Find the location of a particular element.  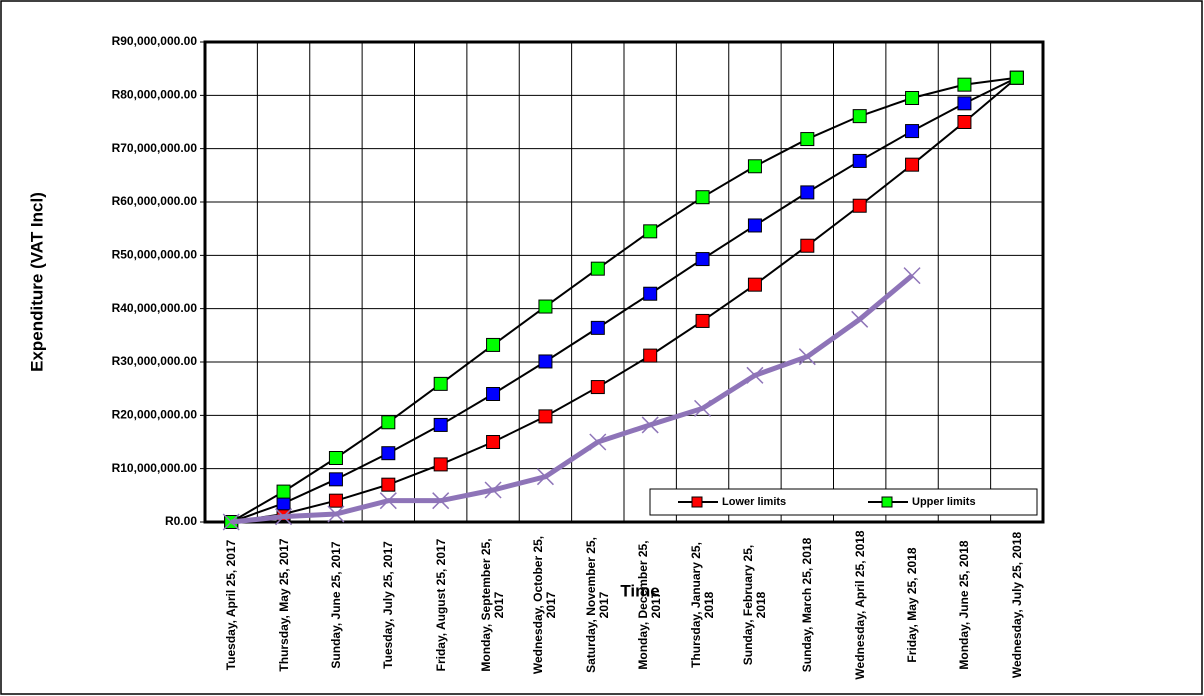

x-tick-label: Monday, September 25, 2017 is located at coordinates (493, 605).